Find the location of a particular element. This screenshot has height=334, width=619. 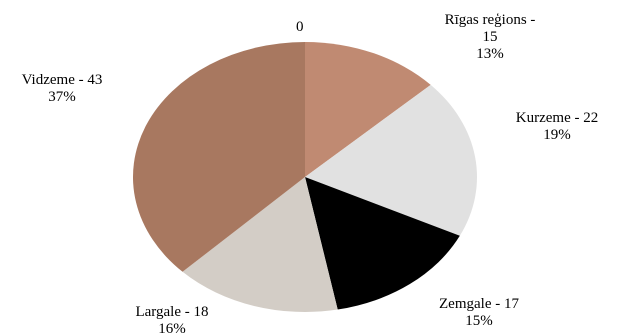

top-zero-text: 0 is located at coordinates (300, 27).